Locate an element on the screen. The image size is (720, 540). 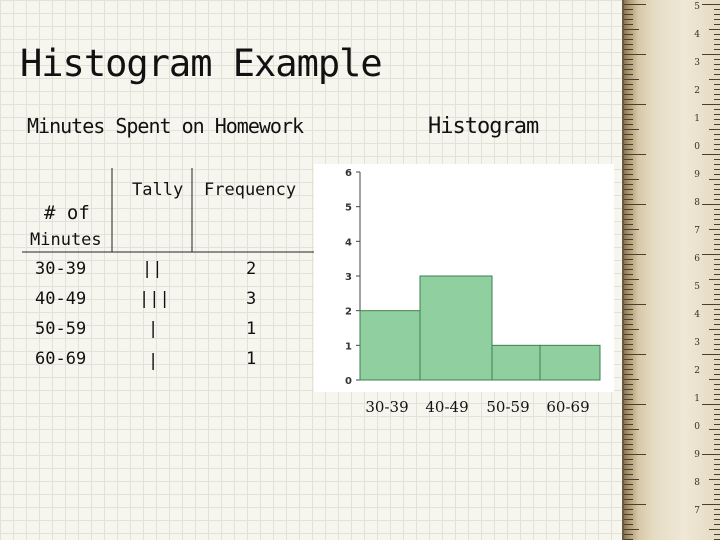
y-tick-label: 0 is located at coordinates (348, 381).